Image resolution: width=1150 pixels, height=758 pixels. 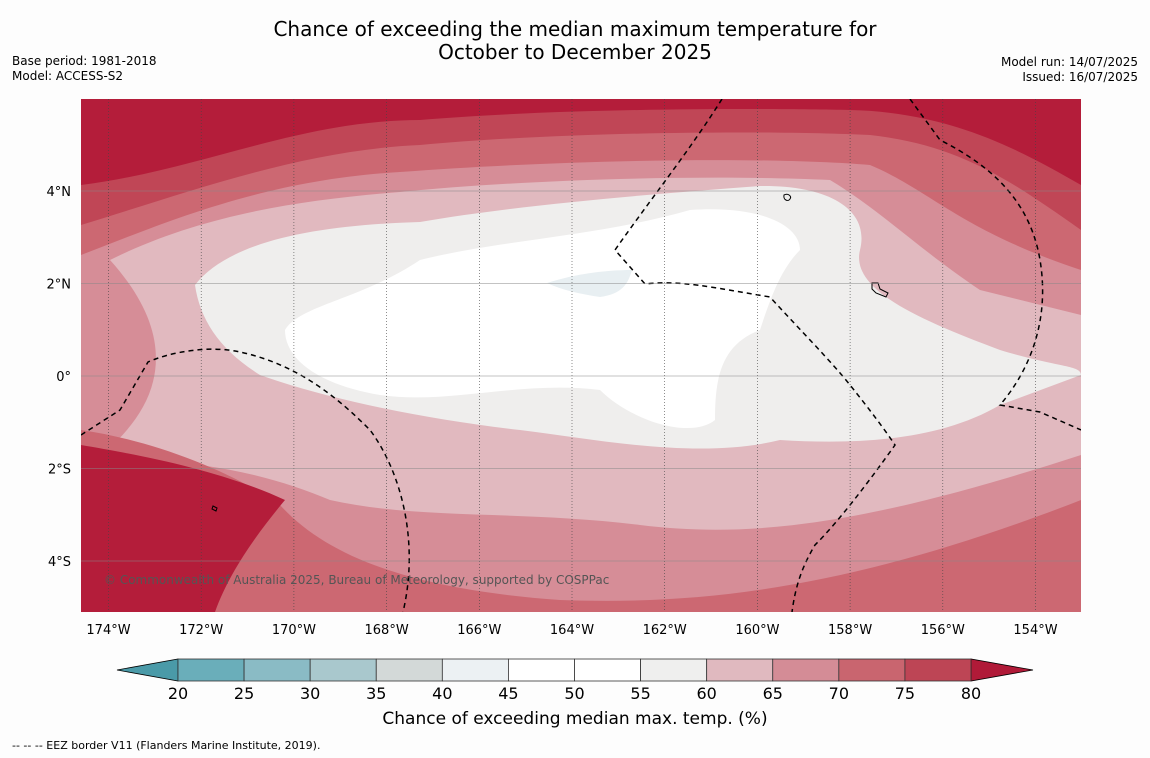 I want to click on colorbar-tick-label: 75, so click(x=905, y=693).